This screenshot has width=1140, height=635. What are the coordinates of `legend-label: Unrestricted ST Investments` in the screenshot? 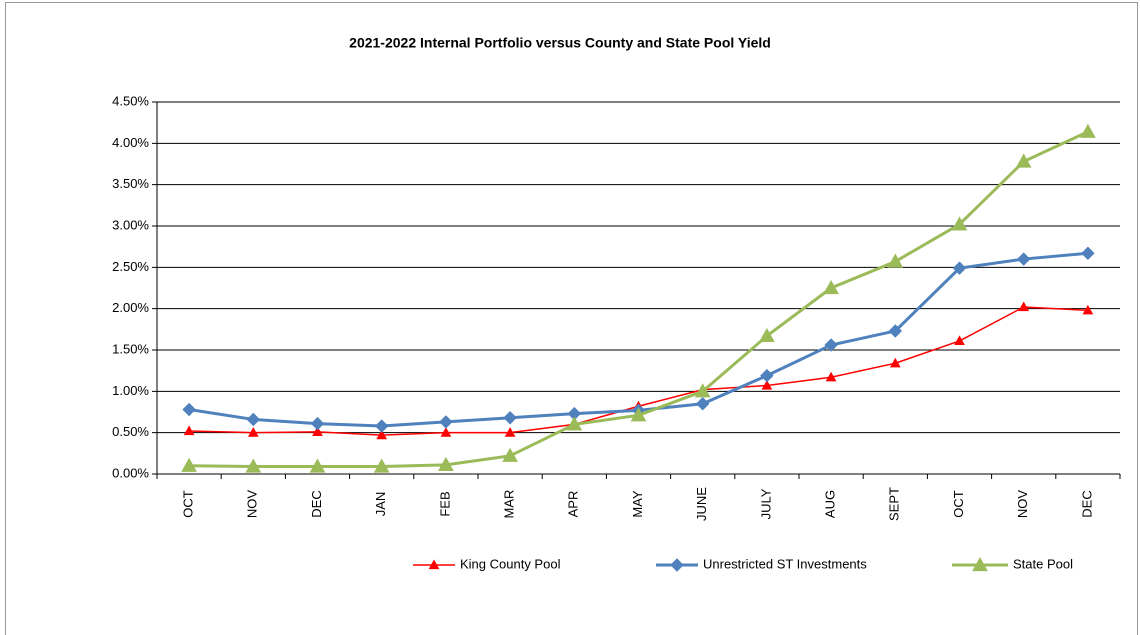 It's located at (785, 563).